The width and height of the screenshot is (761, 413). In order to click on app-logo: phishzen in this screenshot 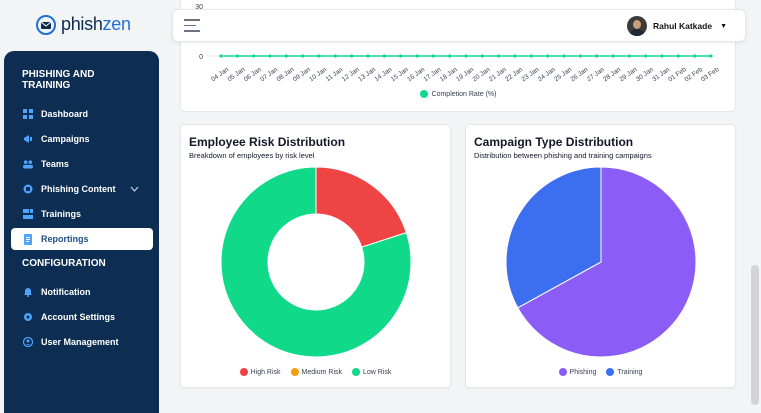, I will do `click(83, 24)`.